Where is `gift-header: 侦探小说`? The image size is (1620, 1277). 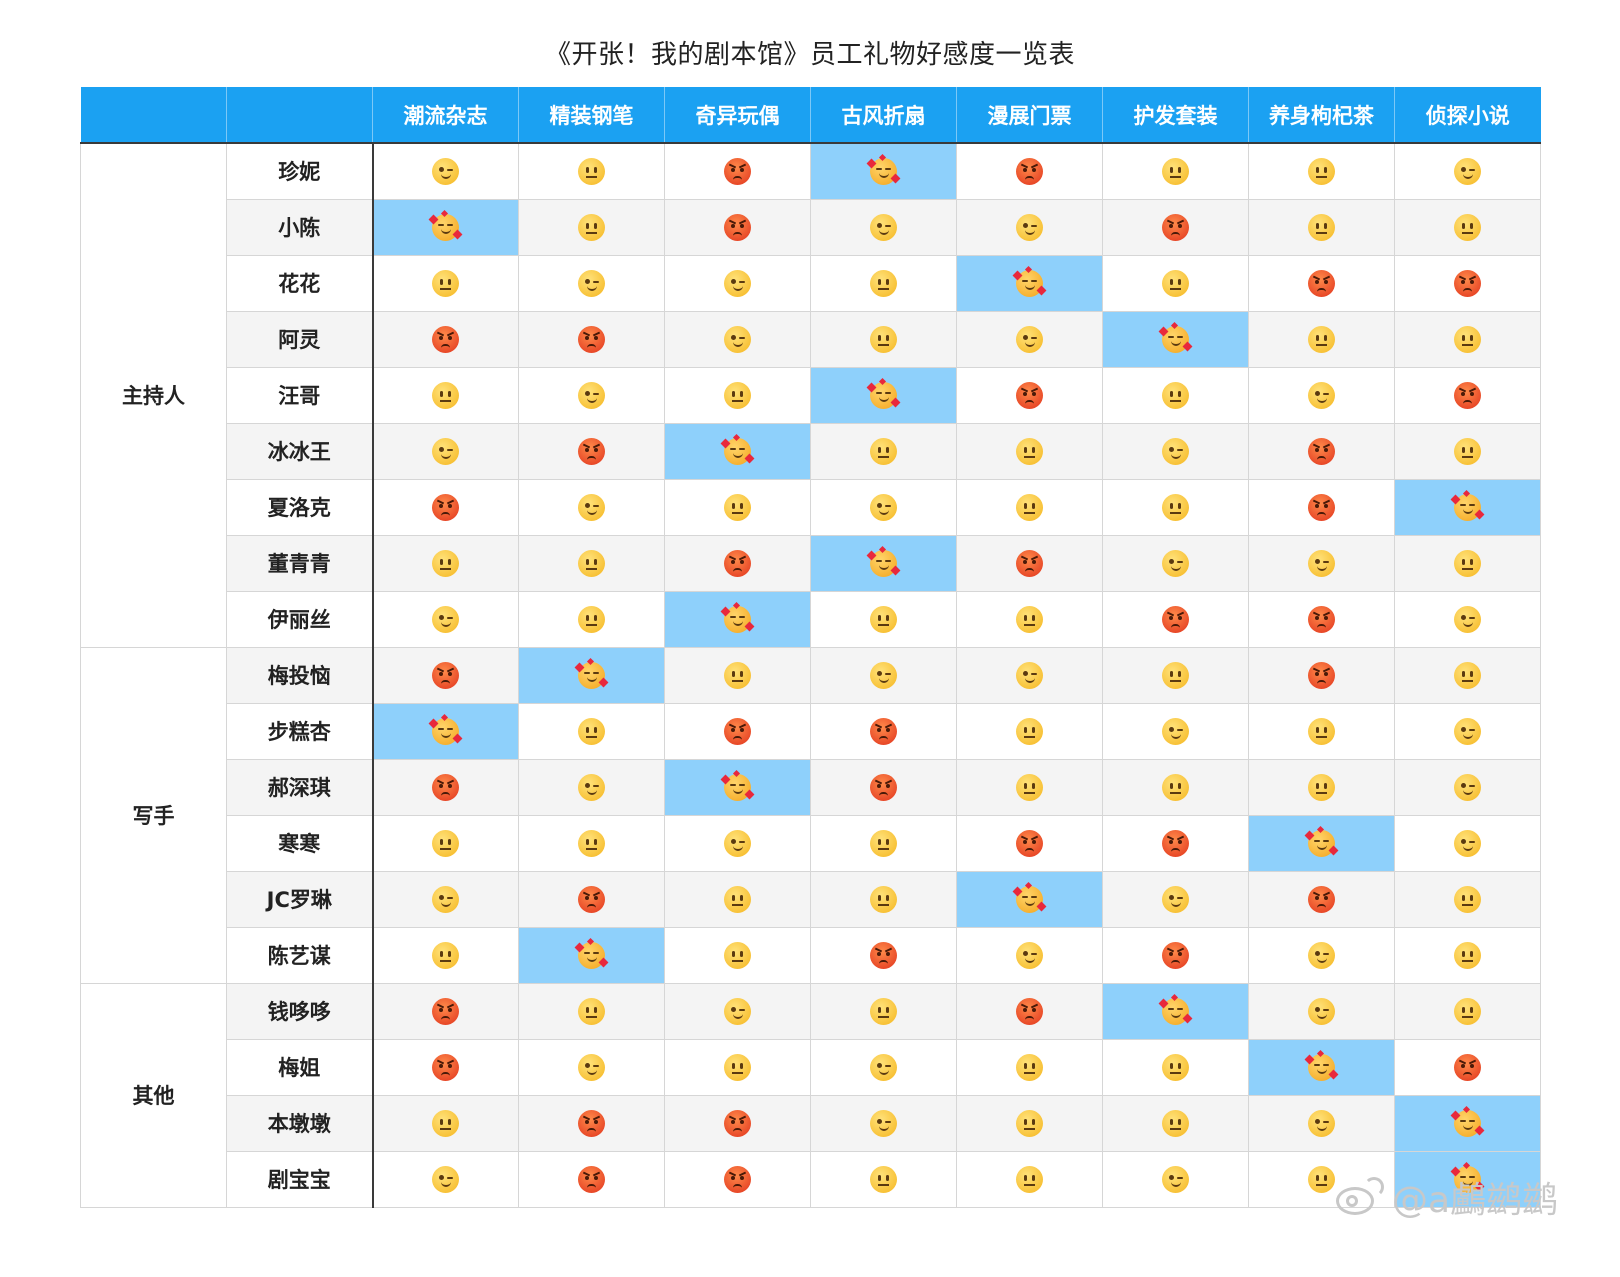
gift-header: 侦探小说 is located at coordinates (1467, 115).